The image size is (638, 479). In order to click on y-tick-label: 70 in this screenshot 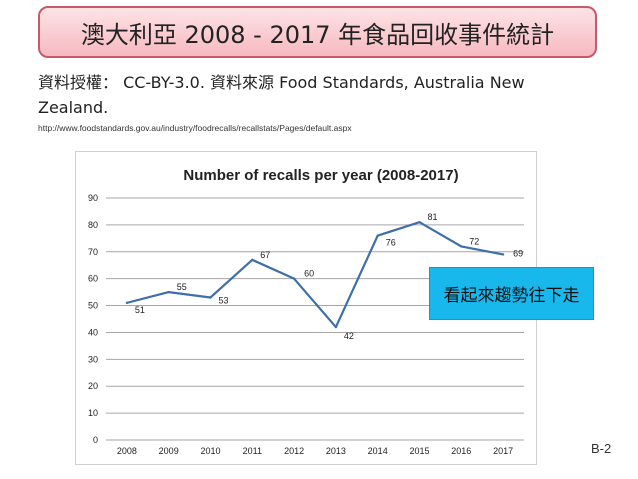, I will do `click(93, 252)`.